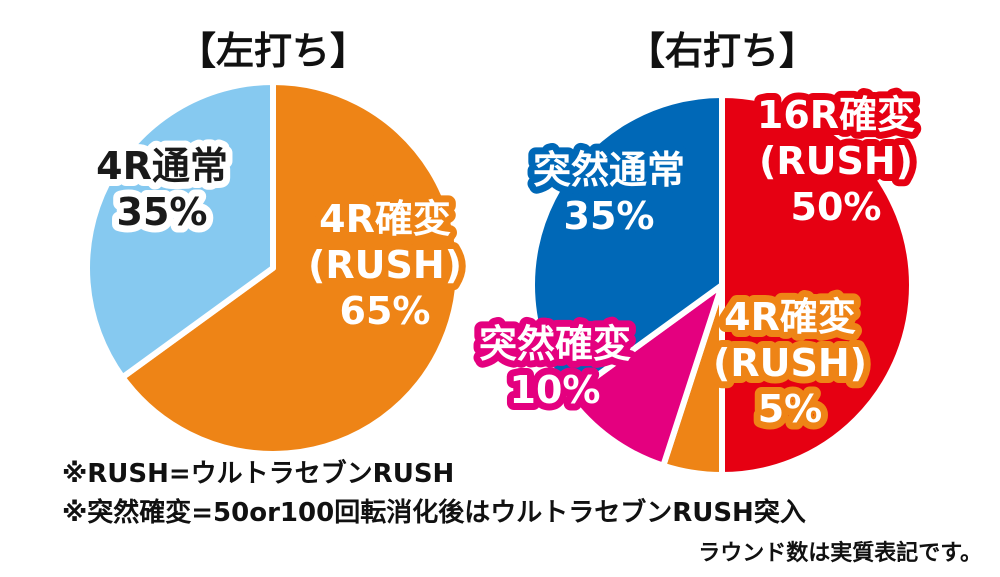 This screenshot has height=577, width=1000. I want to click on right-pie-label-2: 4R確変(RUSH) 5%, so click(790, 363).